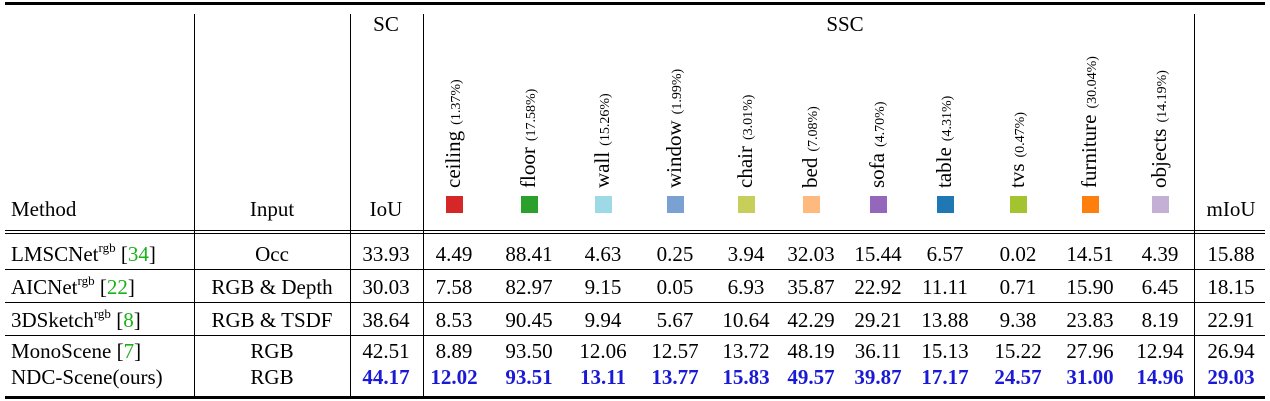 Image resolution: width=1270 pixels, height=401 pixels. I want to click on class-iou-cell: 15.44, so click(878, 254).